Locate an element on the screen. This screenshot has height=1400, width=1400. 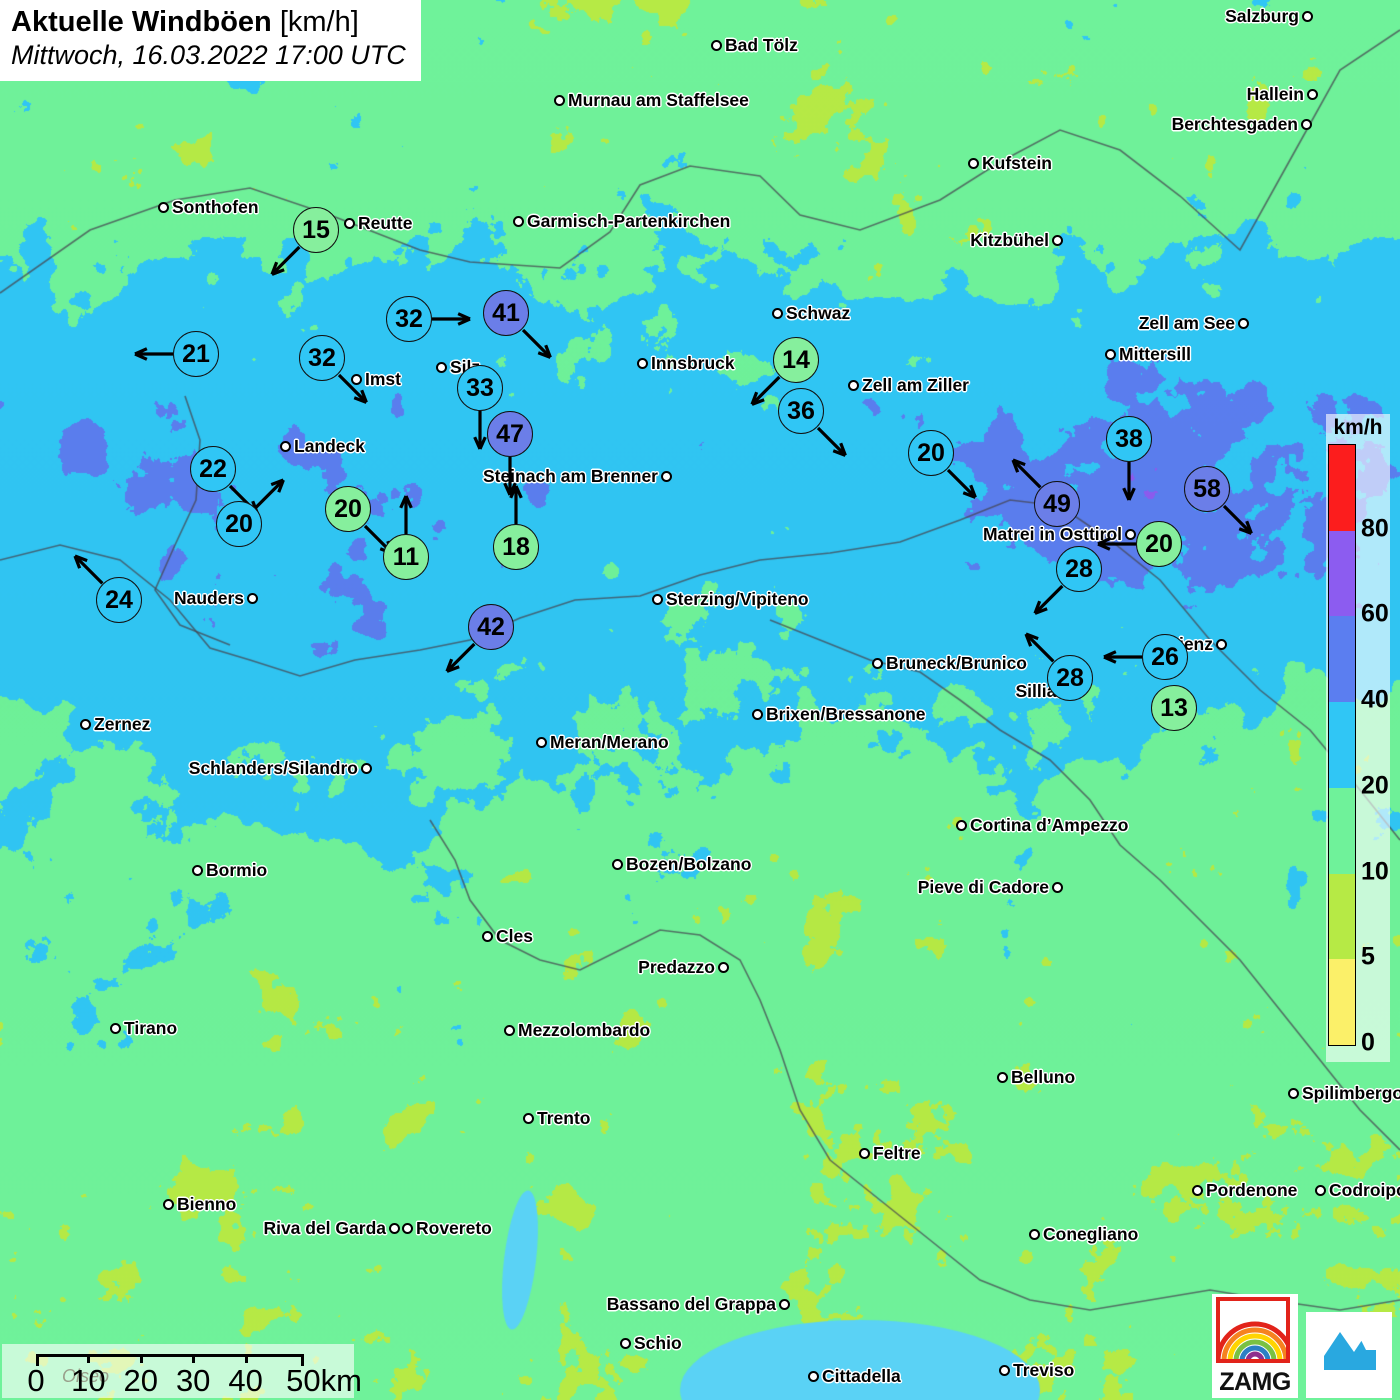
city-label: Schlanders/Silandro is located at coordinates (280, 768).